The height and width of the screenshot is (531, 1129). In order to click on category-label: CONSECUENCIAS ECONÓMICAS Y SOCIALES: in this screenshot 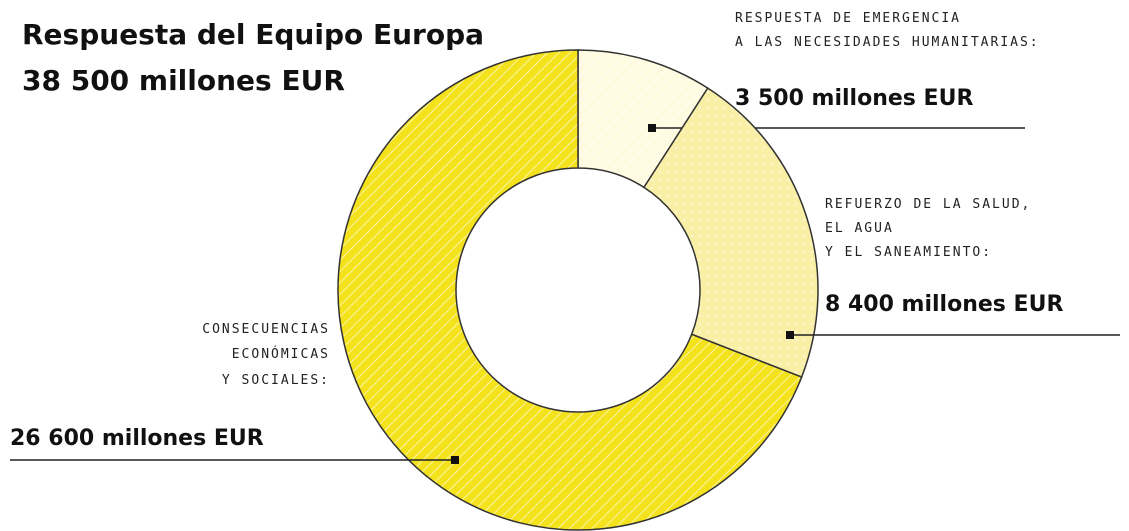, I will do `click(266, 355)`.